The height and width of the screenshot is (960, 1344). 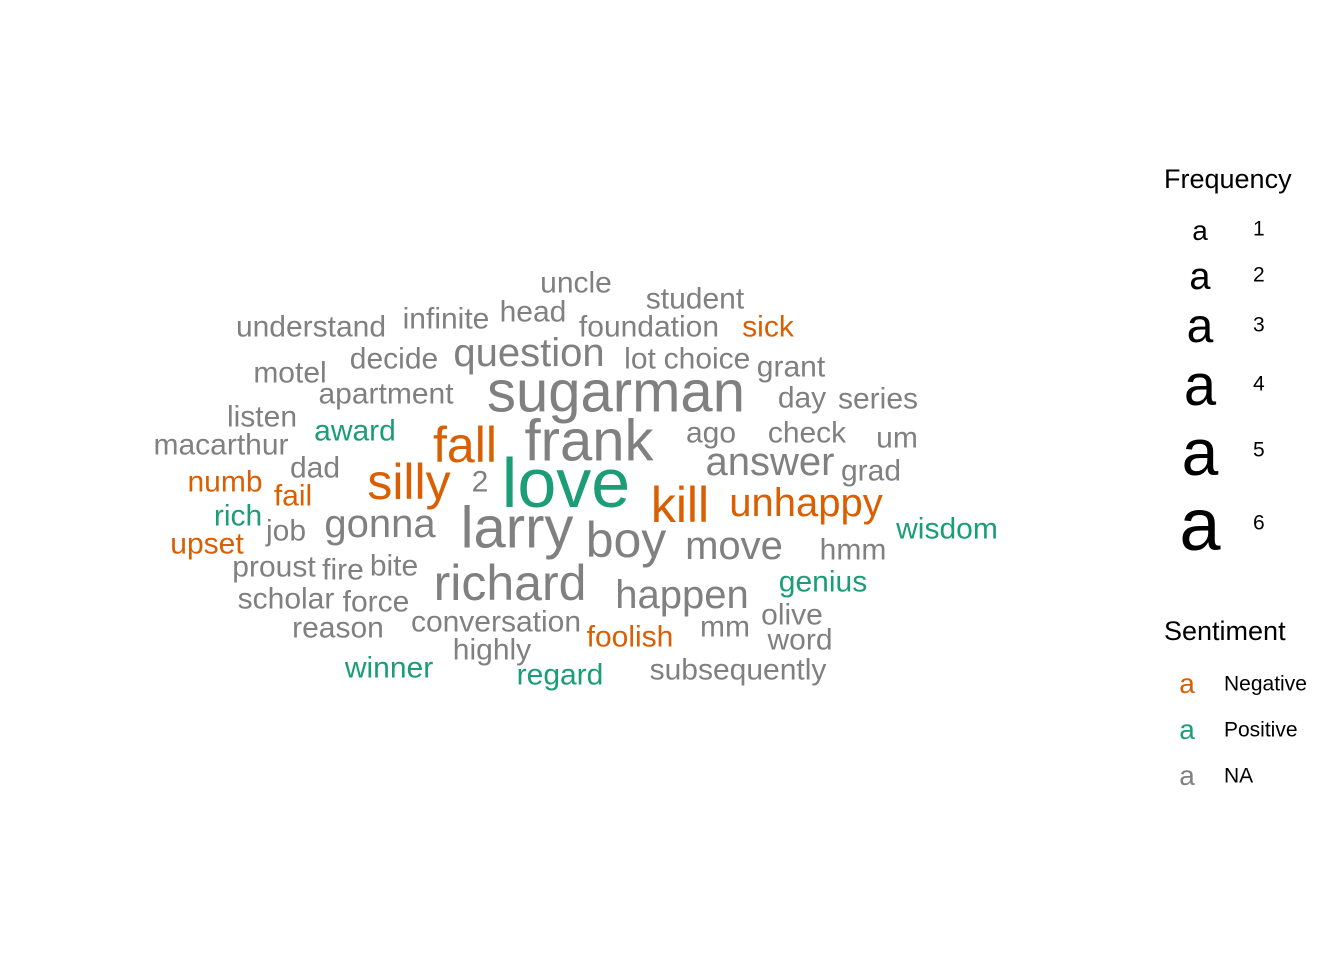 What do you see at coordinates (681, 595) in the screenshot?
I see `word-happen: happen` at bounding box center [681, 595].